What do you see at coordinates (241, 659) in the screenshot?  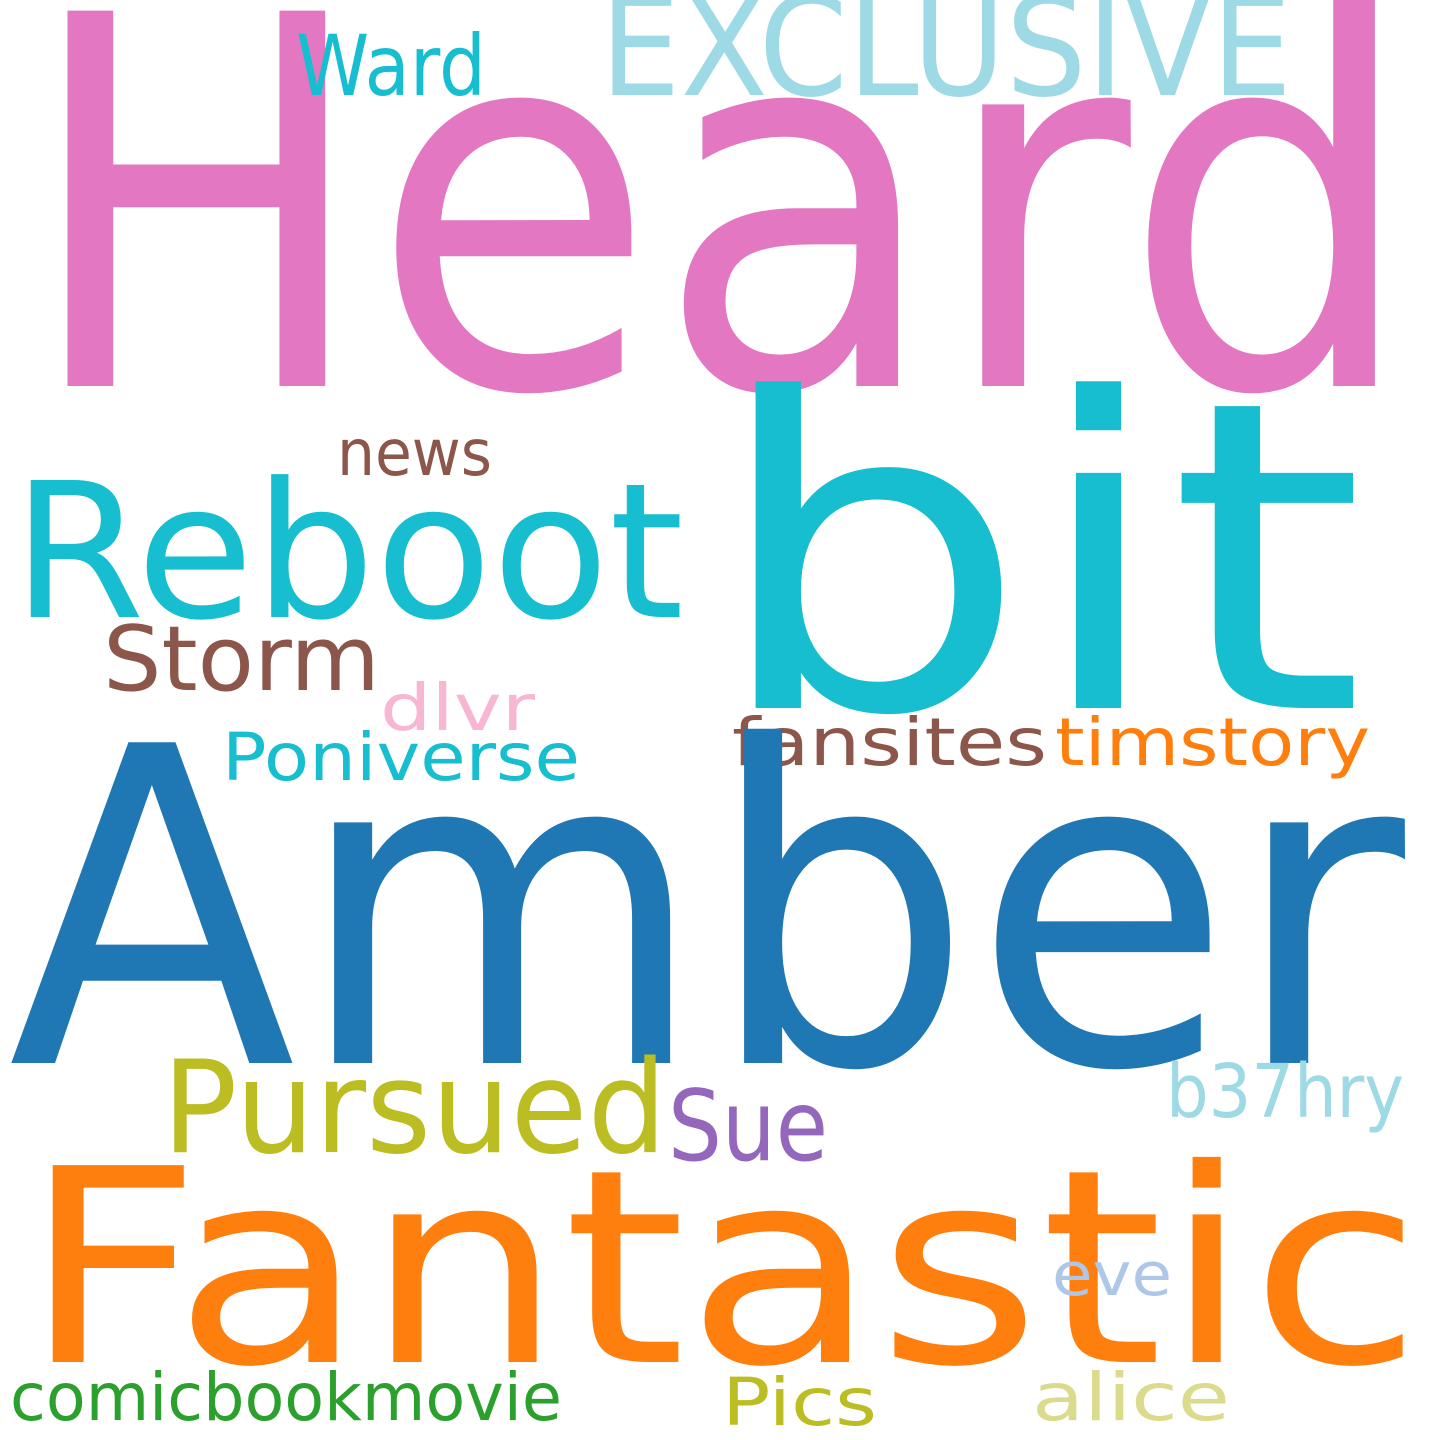 I see `word-storm: Storm` at bounding box center [241, 659].